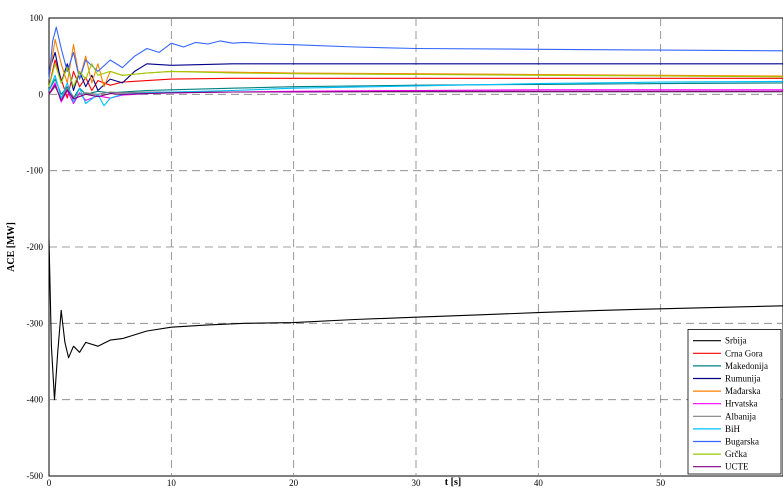  What do you see at coordinates (737, 467) in the screenshot?
I see `legend-label: UCTE` at bounding box center [737, 467].